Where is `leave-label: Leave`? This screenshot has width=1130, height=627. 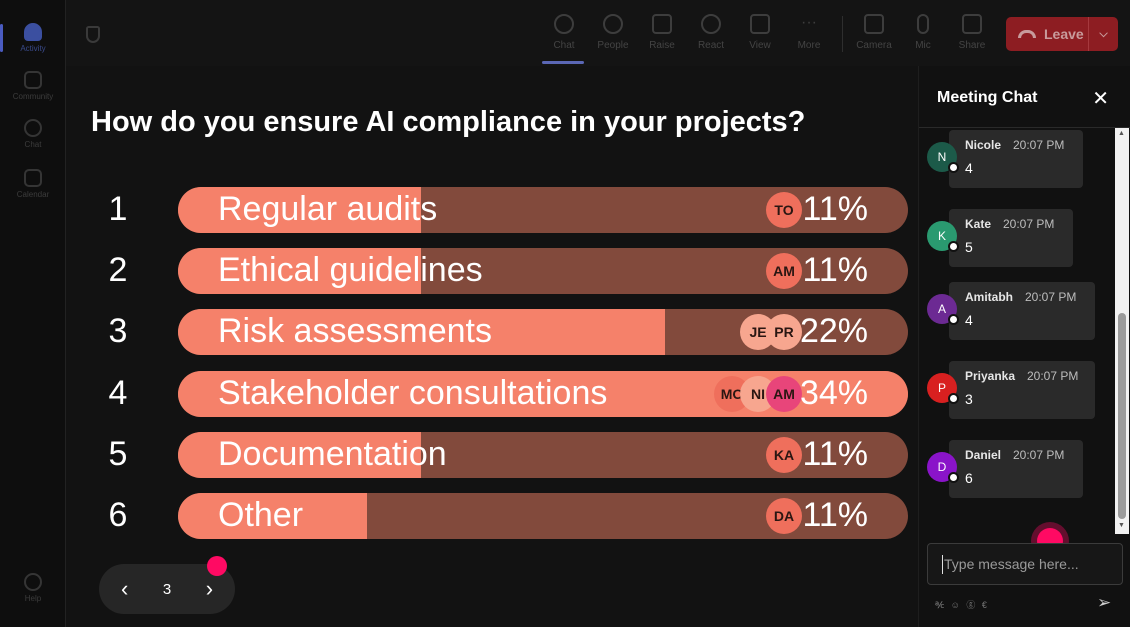 leave-label: Leave is located at coordinates (1064, 34).